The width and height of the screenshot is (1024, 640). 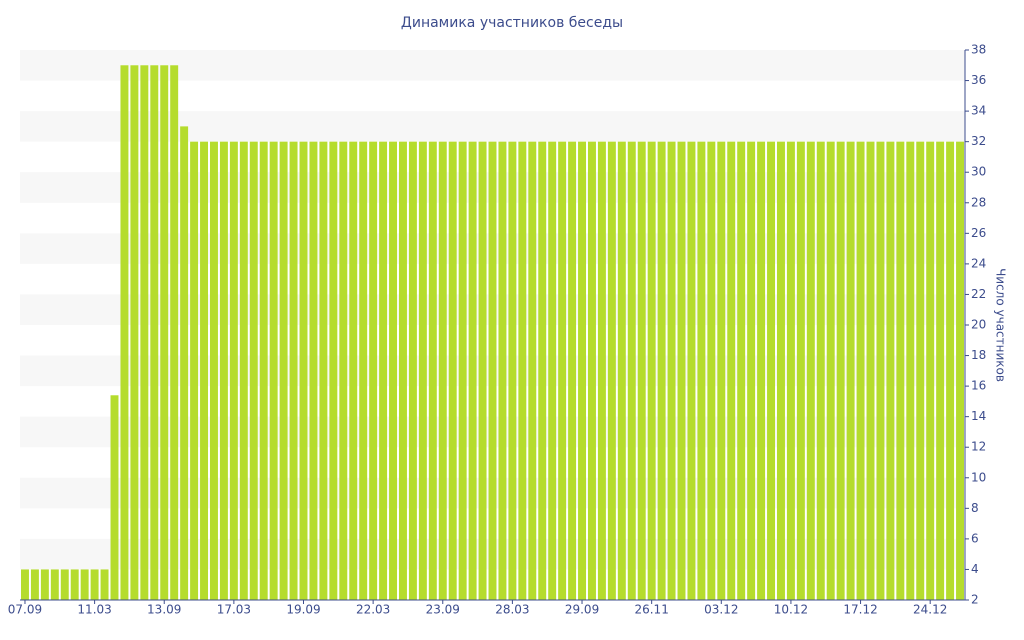 What do you see at coordinates (930, 610) in the screenshot?
I see `x-tick-label: 24.12` at bounding box center [930, 610].